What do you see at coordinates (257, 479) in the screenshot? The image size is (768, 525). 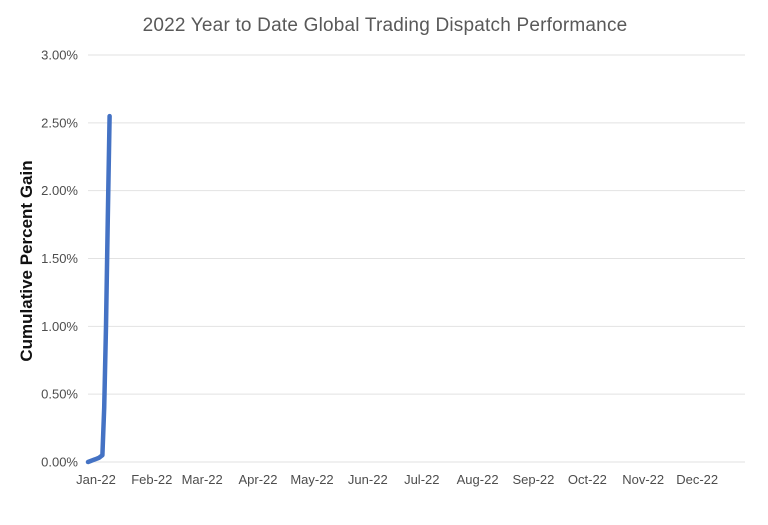 I see `x-tick-label: Apr-22` at bounding box center [257, 479].